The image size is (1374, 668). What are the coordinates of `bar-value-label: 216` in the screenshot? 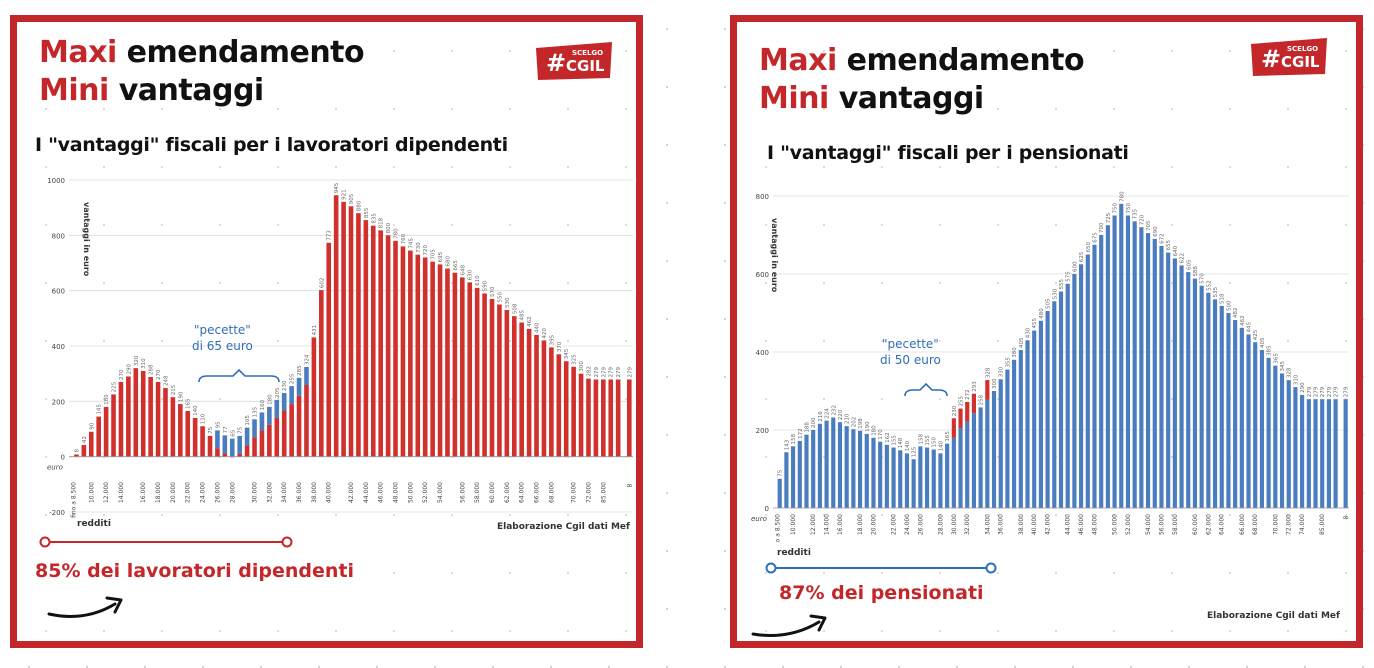 It's located at (821, 416).